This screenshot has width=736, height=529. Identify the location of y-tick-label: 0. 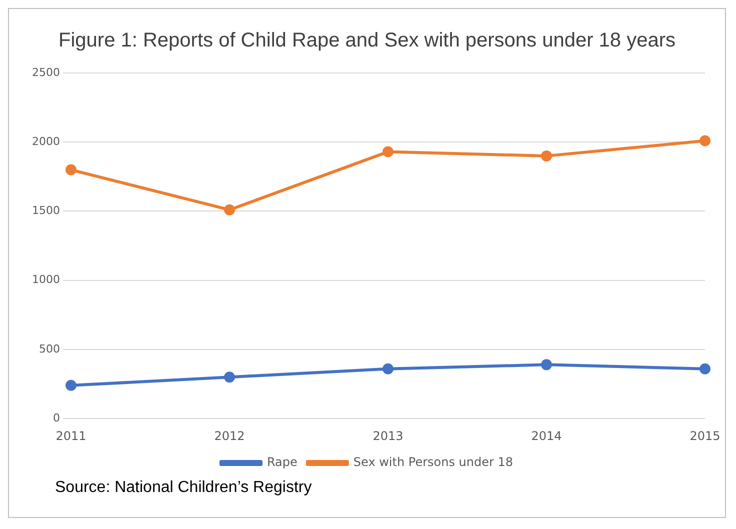
(56, 417).